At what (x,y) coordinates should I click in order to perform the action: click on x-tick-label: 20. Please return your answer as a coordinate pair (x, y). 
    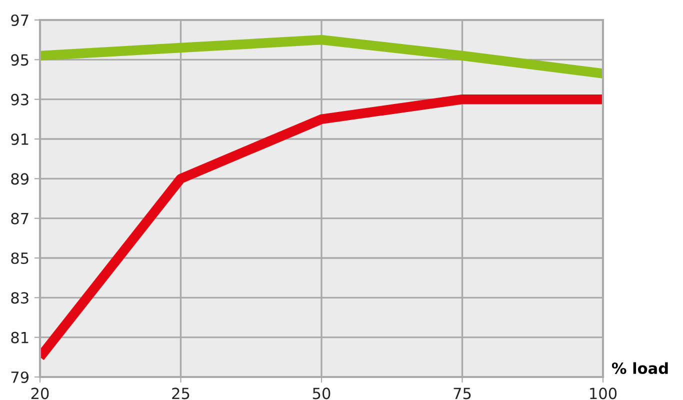
    Looking at the image, I should click on (40, 394).